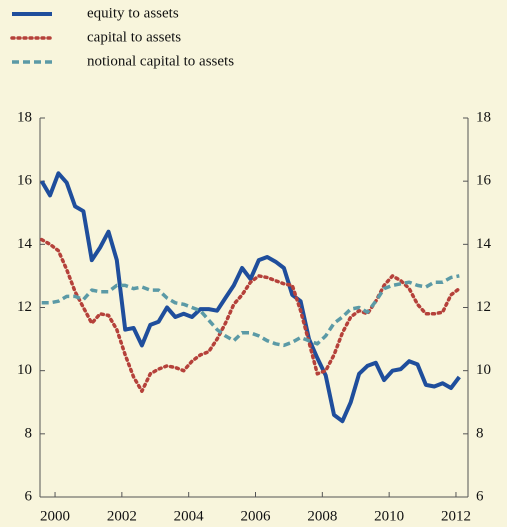  Describe the element at coordinates (29, 496) in the screenshot. I see `y-tick-label: 6` at that location.